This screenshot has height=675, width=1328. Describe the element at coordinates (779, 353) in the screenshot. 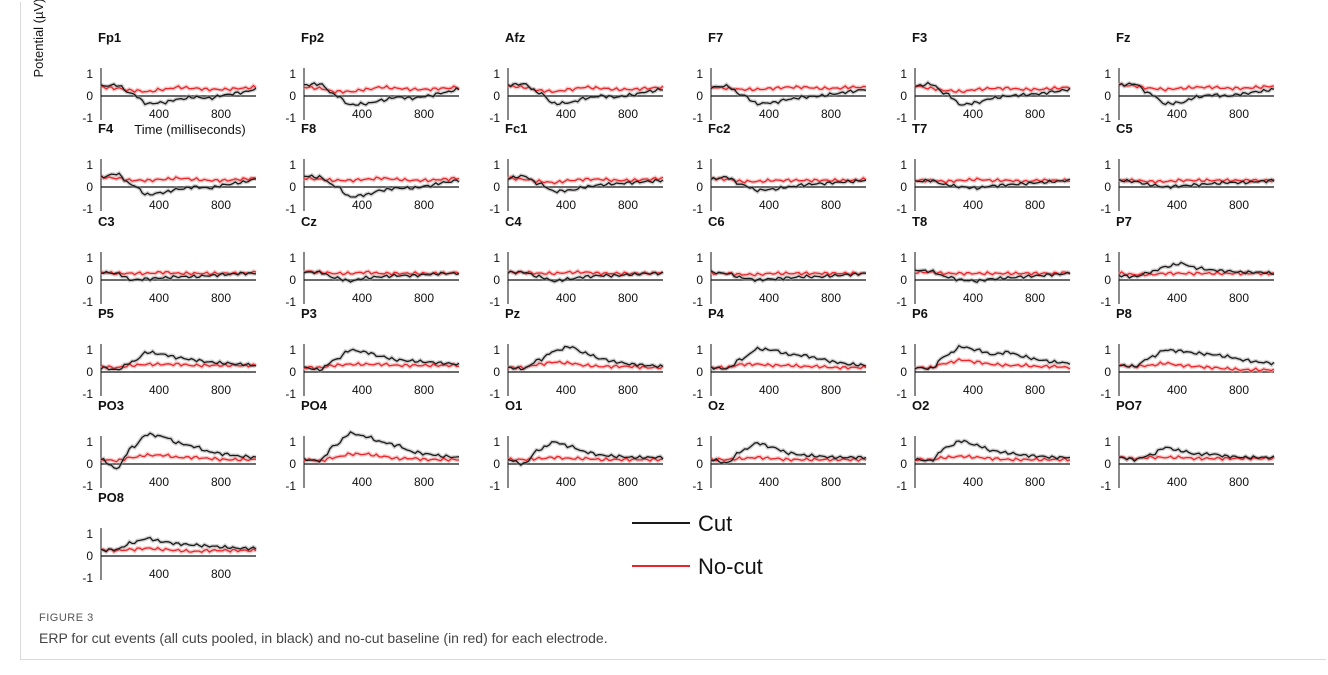

I see `panel-p4: P4 1 0 -1 400 800` at that location.